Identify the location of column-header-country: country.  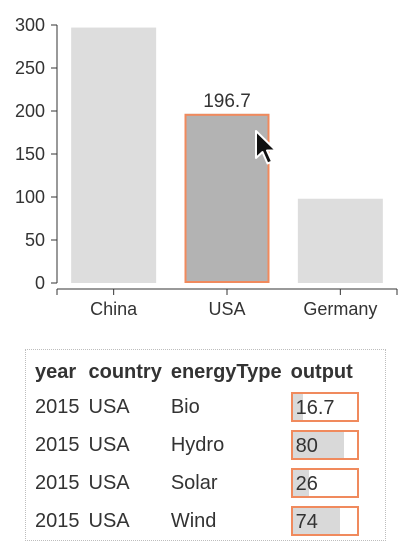
(125, 371).